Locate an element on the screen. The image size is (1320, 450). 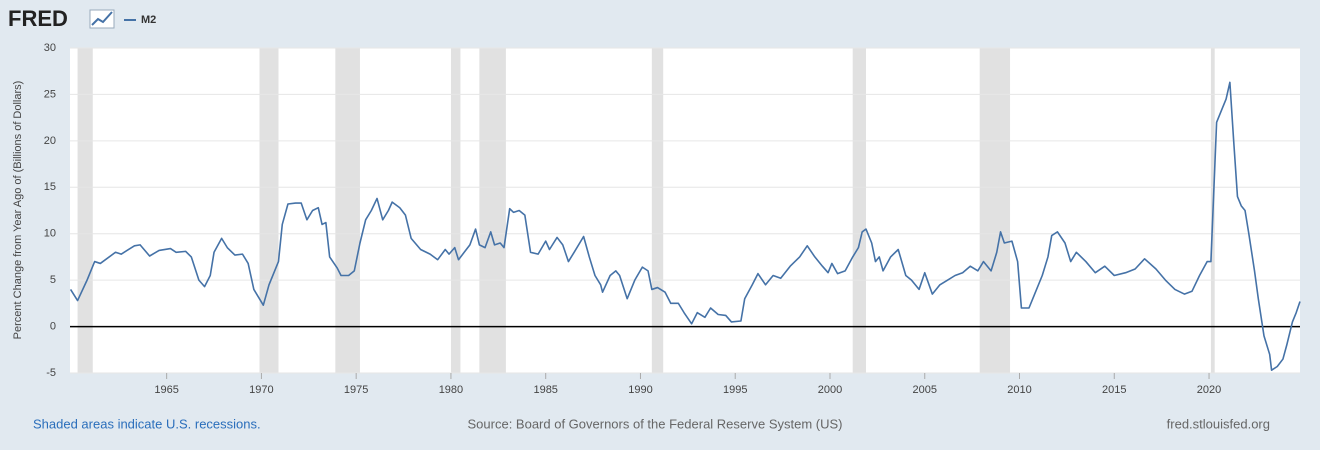
logo-icon is located at coordinates (102, 19).